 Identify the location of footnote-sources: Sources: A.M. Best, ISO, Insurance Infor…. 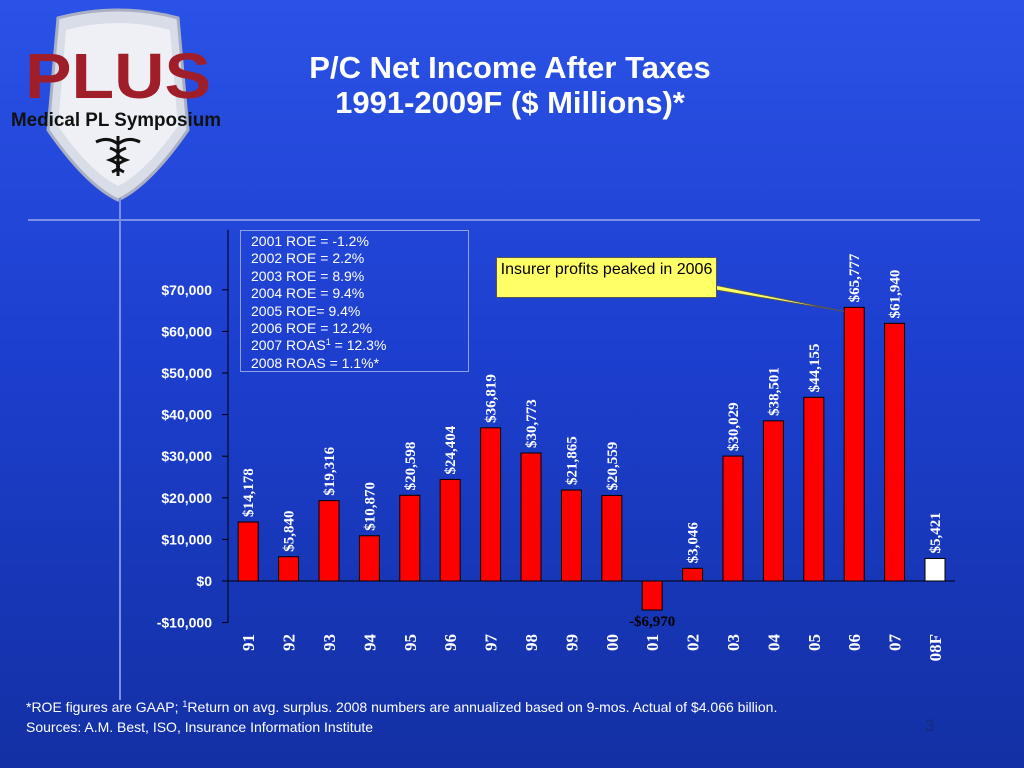
(200, 727).